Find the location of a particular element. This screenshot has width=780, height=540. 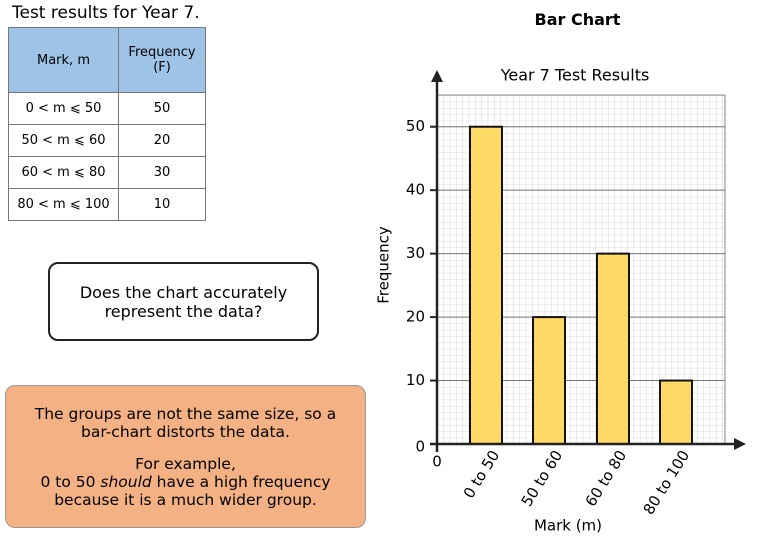

chart-heading: Bar Chart is located at coordinates (577, 19).